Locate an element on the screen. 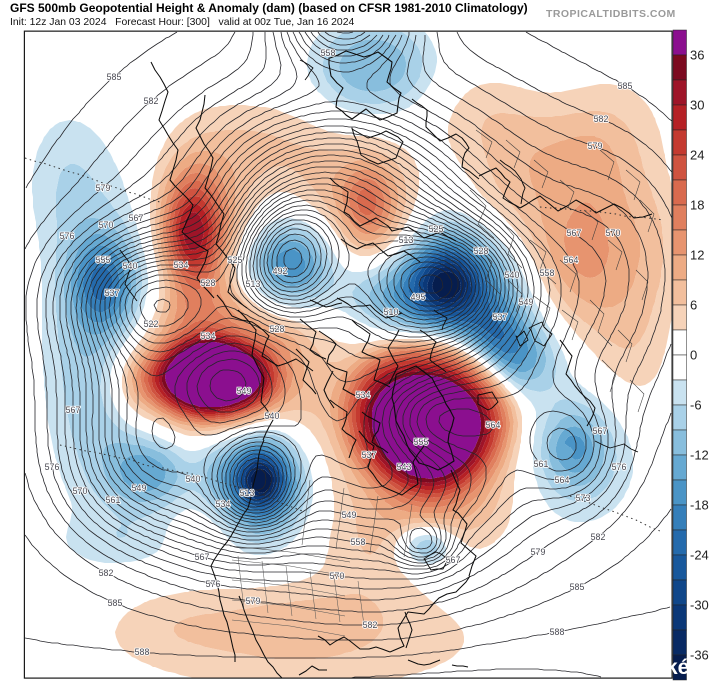 The image size is (709, 692). svg-text: 573 is located at coordinates (583, 498).